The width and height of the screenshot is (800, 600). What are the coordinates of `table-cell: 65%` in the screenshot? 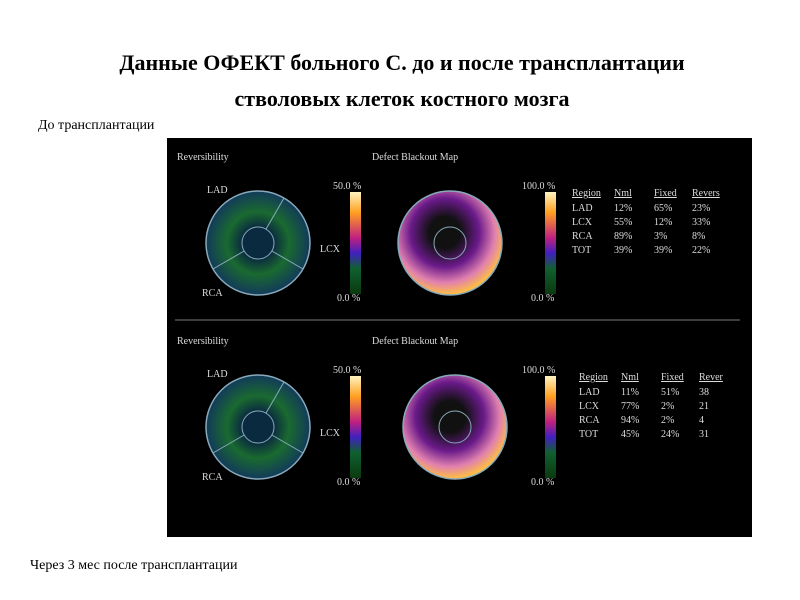 It's located at (663, 208).